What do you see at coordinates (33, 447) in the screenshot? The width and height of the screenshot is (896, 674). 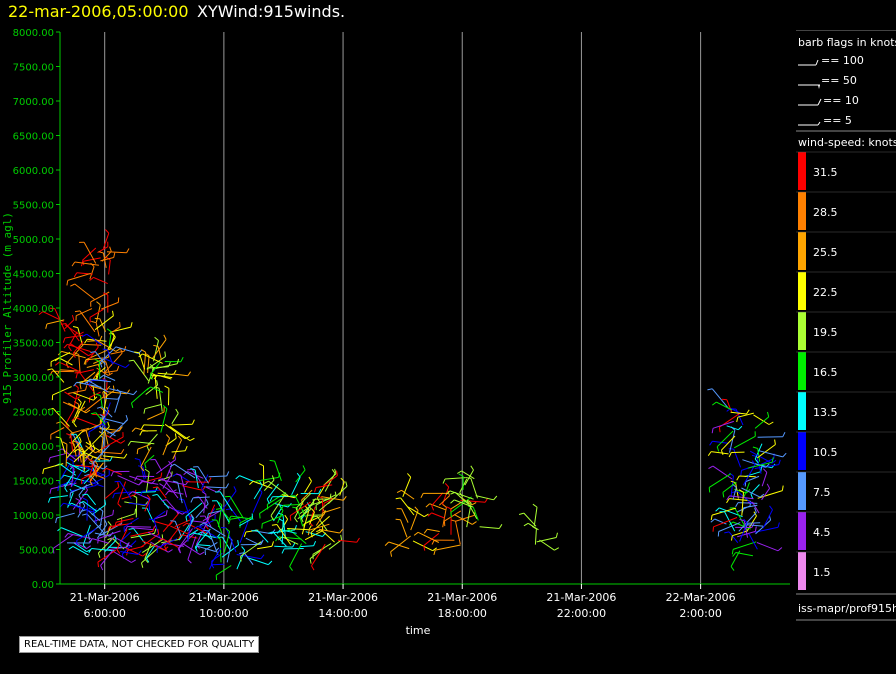 I see `y-tick-label: 2000.00` at bounding box center [33, 447].